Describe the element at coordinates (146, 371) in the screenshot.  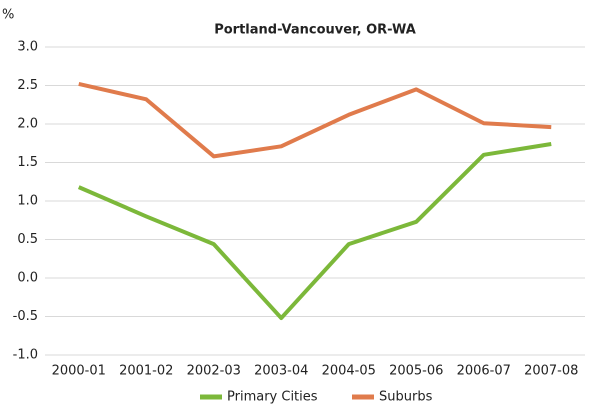
I see `x-tick-label: 2001-02` at that location.